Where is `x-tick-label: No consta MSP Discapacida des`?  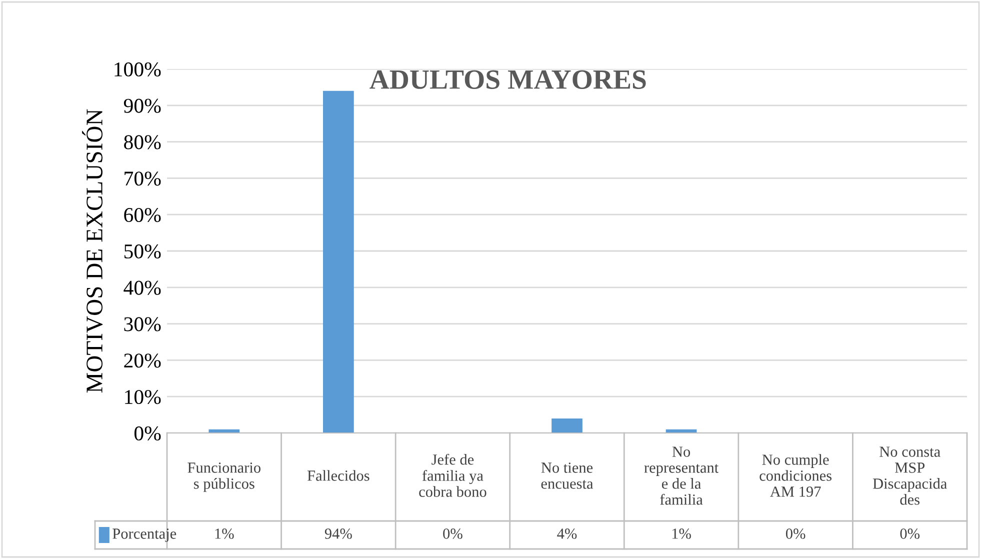
x-tick-label: No consta MSP Discapacida des is located at coordinates (909, 475).